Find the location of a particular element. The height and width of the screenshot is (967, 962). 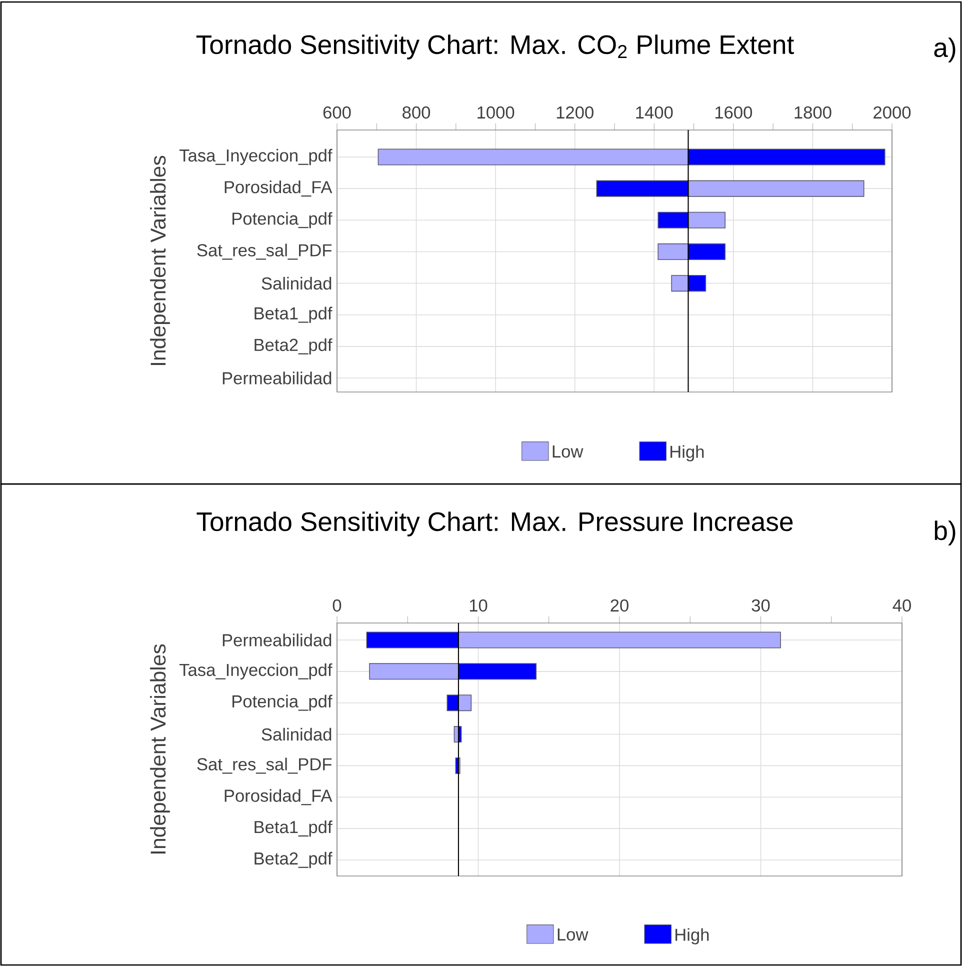

x-tick-label: 1600 is located at coordinates (733, 112).